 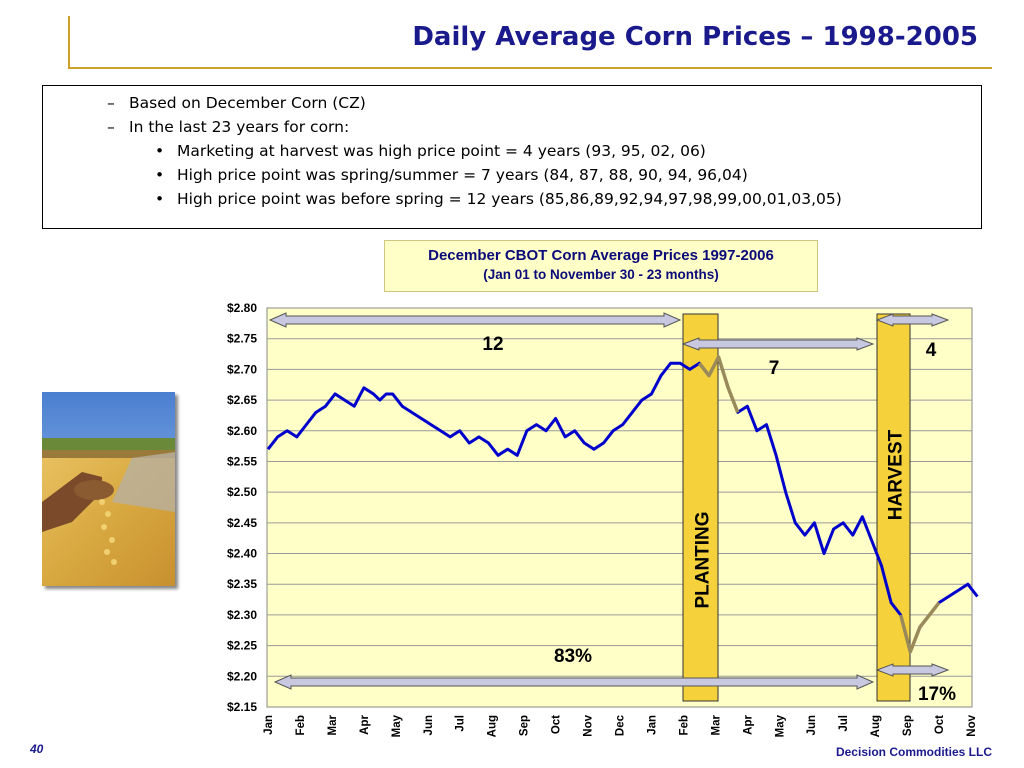 What do you see at coordinates (242, 308) in the screenshot?
I see `y-tick-label: $2.80` at bounding box center [242, 308].